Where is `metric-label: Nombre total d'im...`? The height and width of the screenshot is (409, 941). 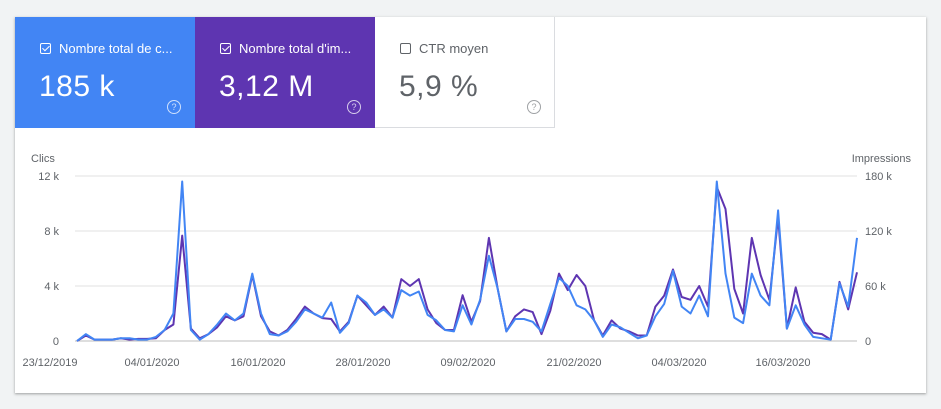 metric-label: Nombre total d'im... is located at coordinates (295, 48).